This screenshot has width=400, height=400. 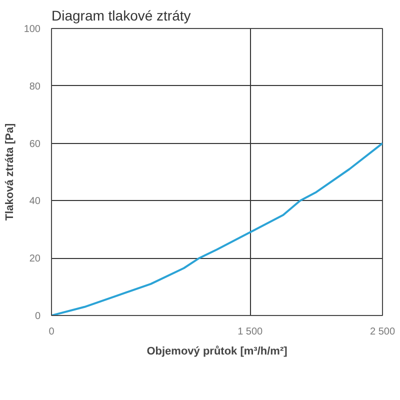 What do you see at coordinates (10, 172) in the screenshot?
I see `y-axis-title: Tlaková ztráta [Pa]` at bounding box center [10, 172].